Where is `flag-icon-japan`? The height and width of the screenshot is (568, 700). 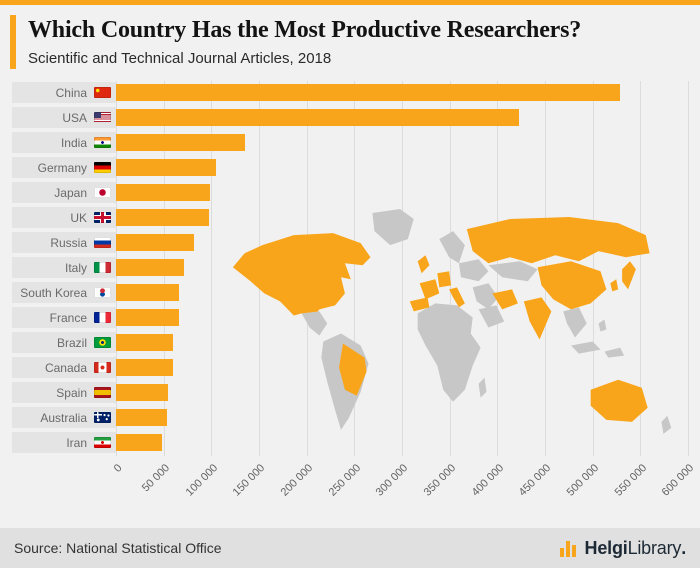 flag-icon-japan is located at coordinates (102, 192).